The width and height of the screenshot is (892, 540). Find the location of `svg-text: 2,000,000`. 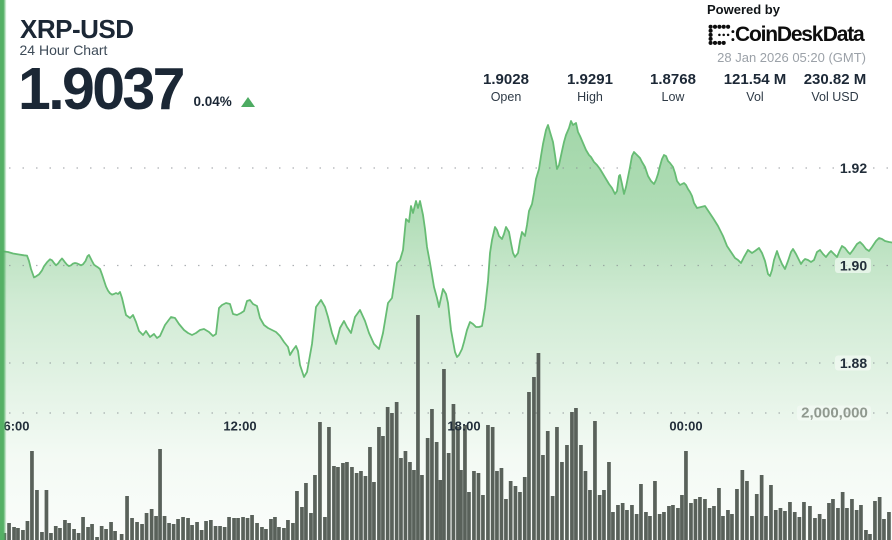

svg-text: 2,000,000 is located at coordinates (834, 413).